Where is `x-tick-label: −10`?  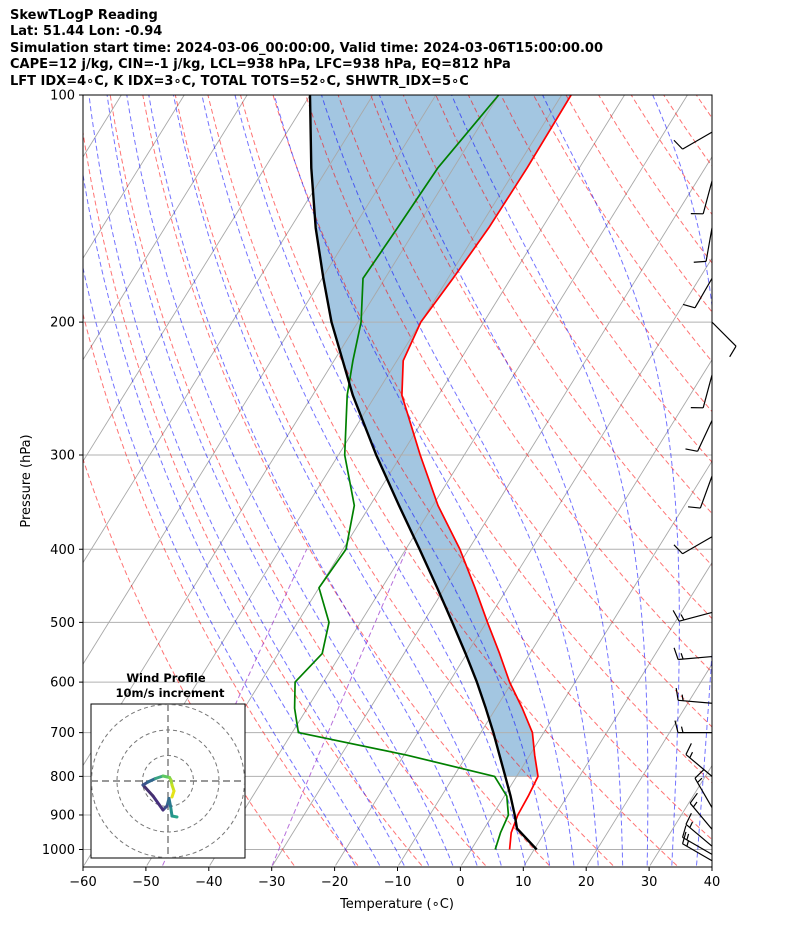 x-tick-label: −10 is located at coordinates (397, 882).